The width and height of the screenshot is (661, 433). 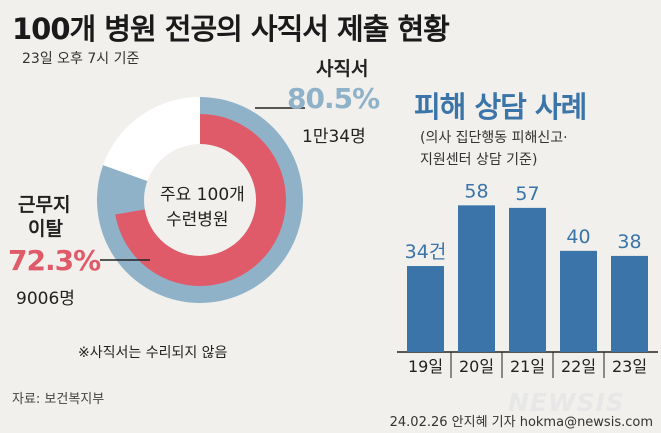 I want to click on bar-category-label: 21일, so click(x=527, y=366).